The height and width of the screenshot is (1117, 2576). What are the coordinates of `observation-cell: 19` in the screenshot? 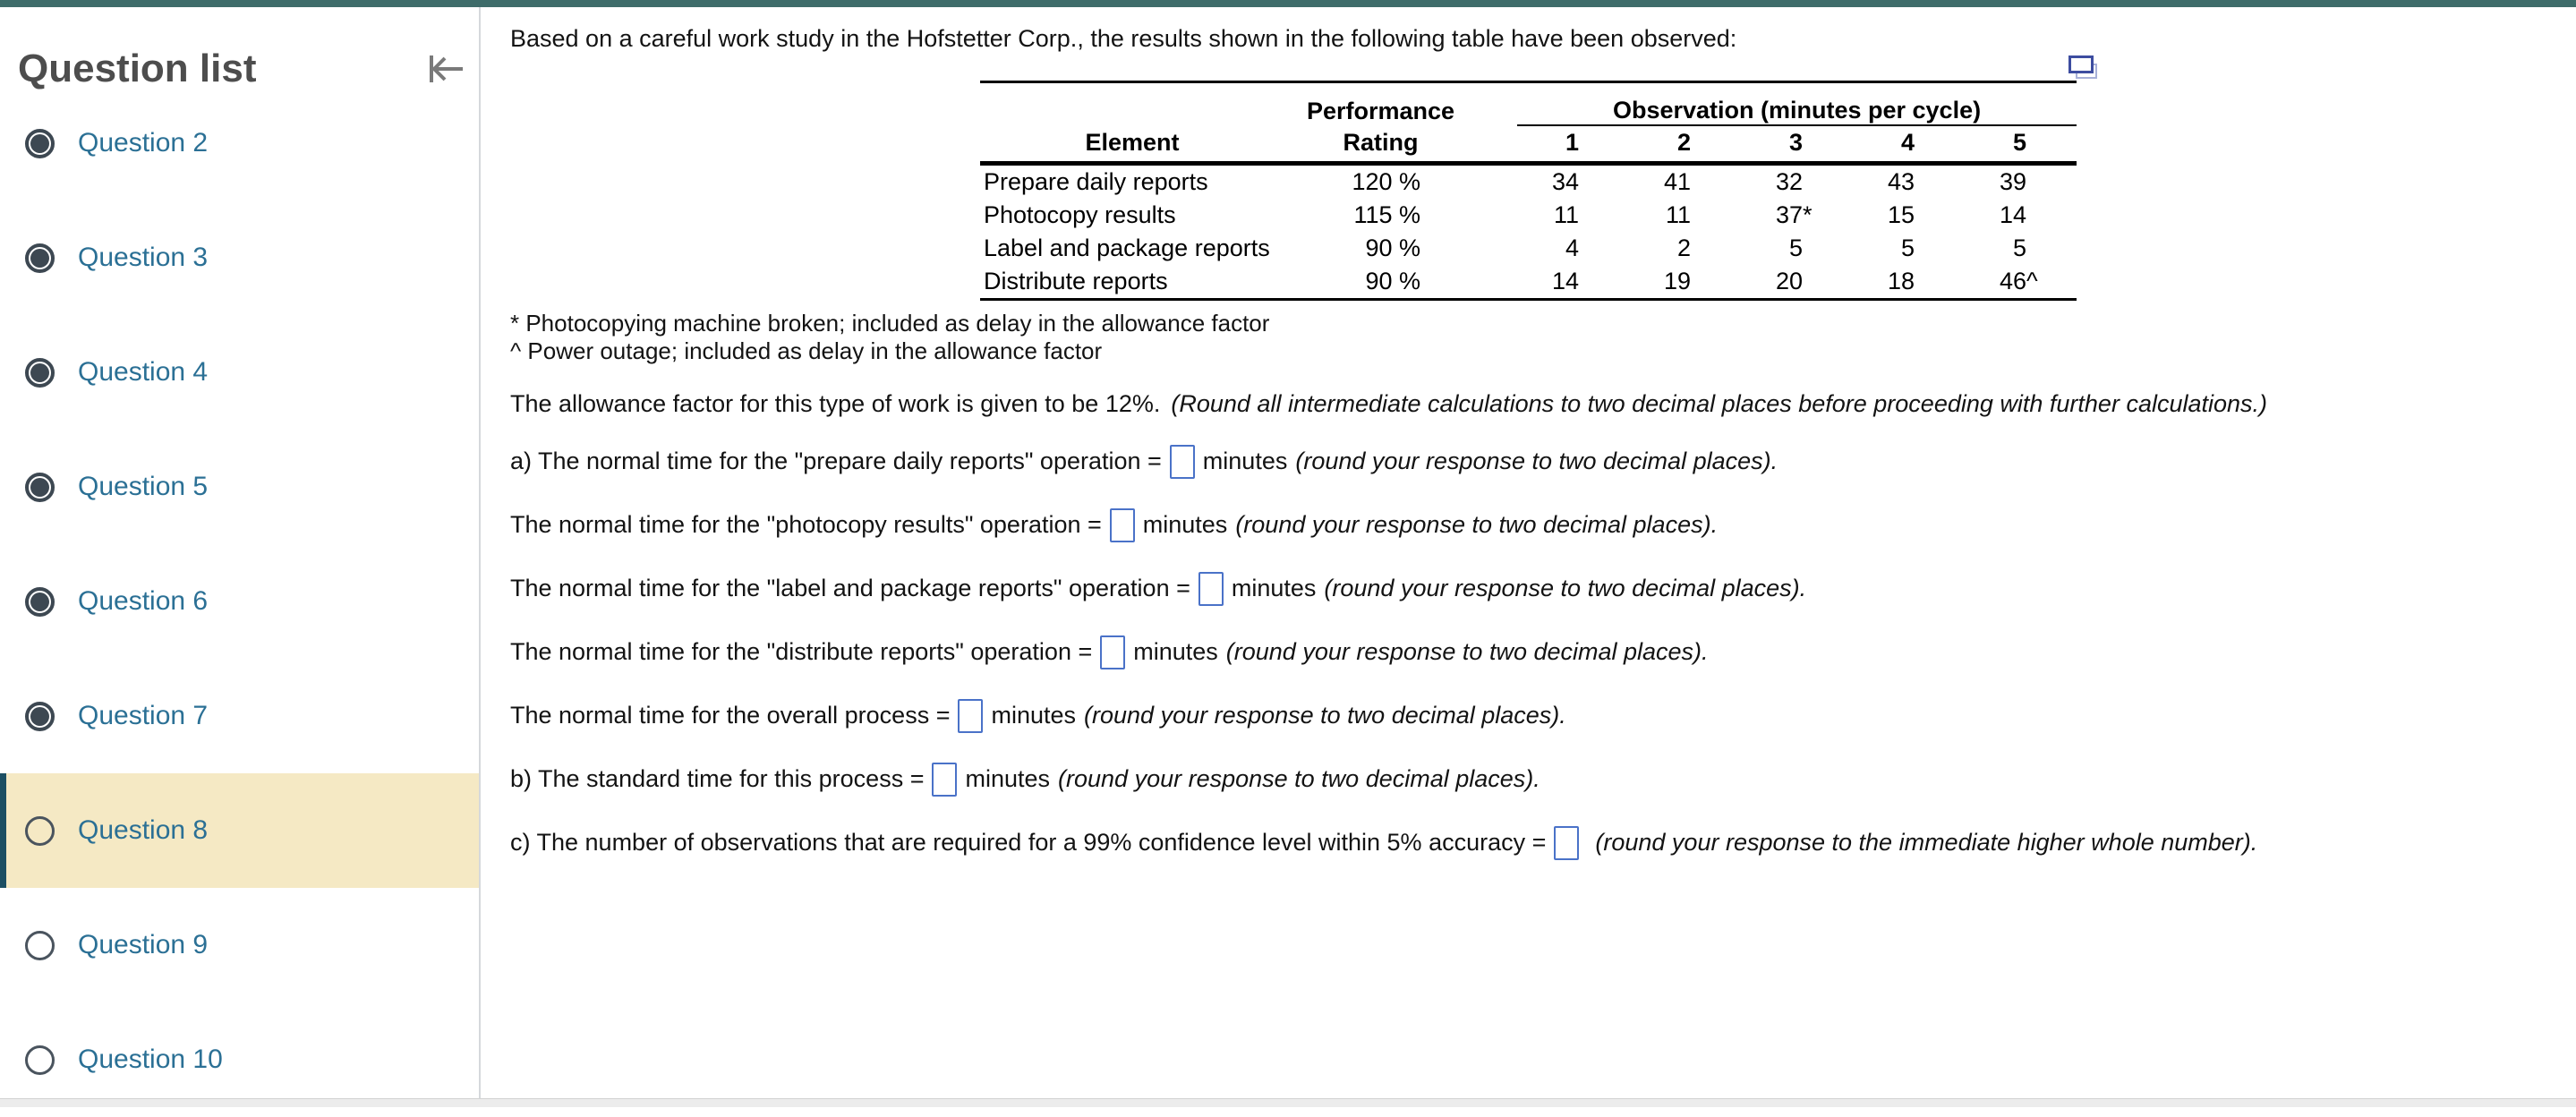 It's located at (1677, 281).